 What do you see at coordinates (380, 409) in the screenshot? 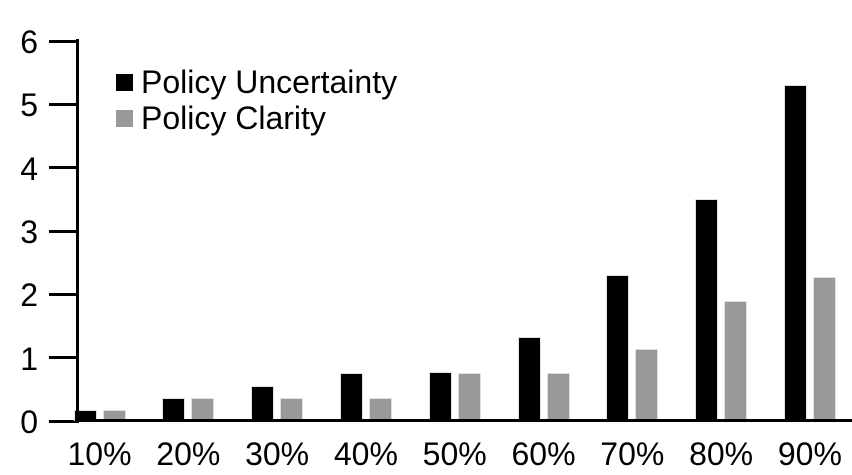
I see `bar-policy-clarity-40%` at bounding box center [380, 409].